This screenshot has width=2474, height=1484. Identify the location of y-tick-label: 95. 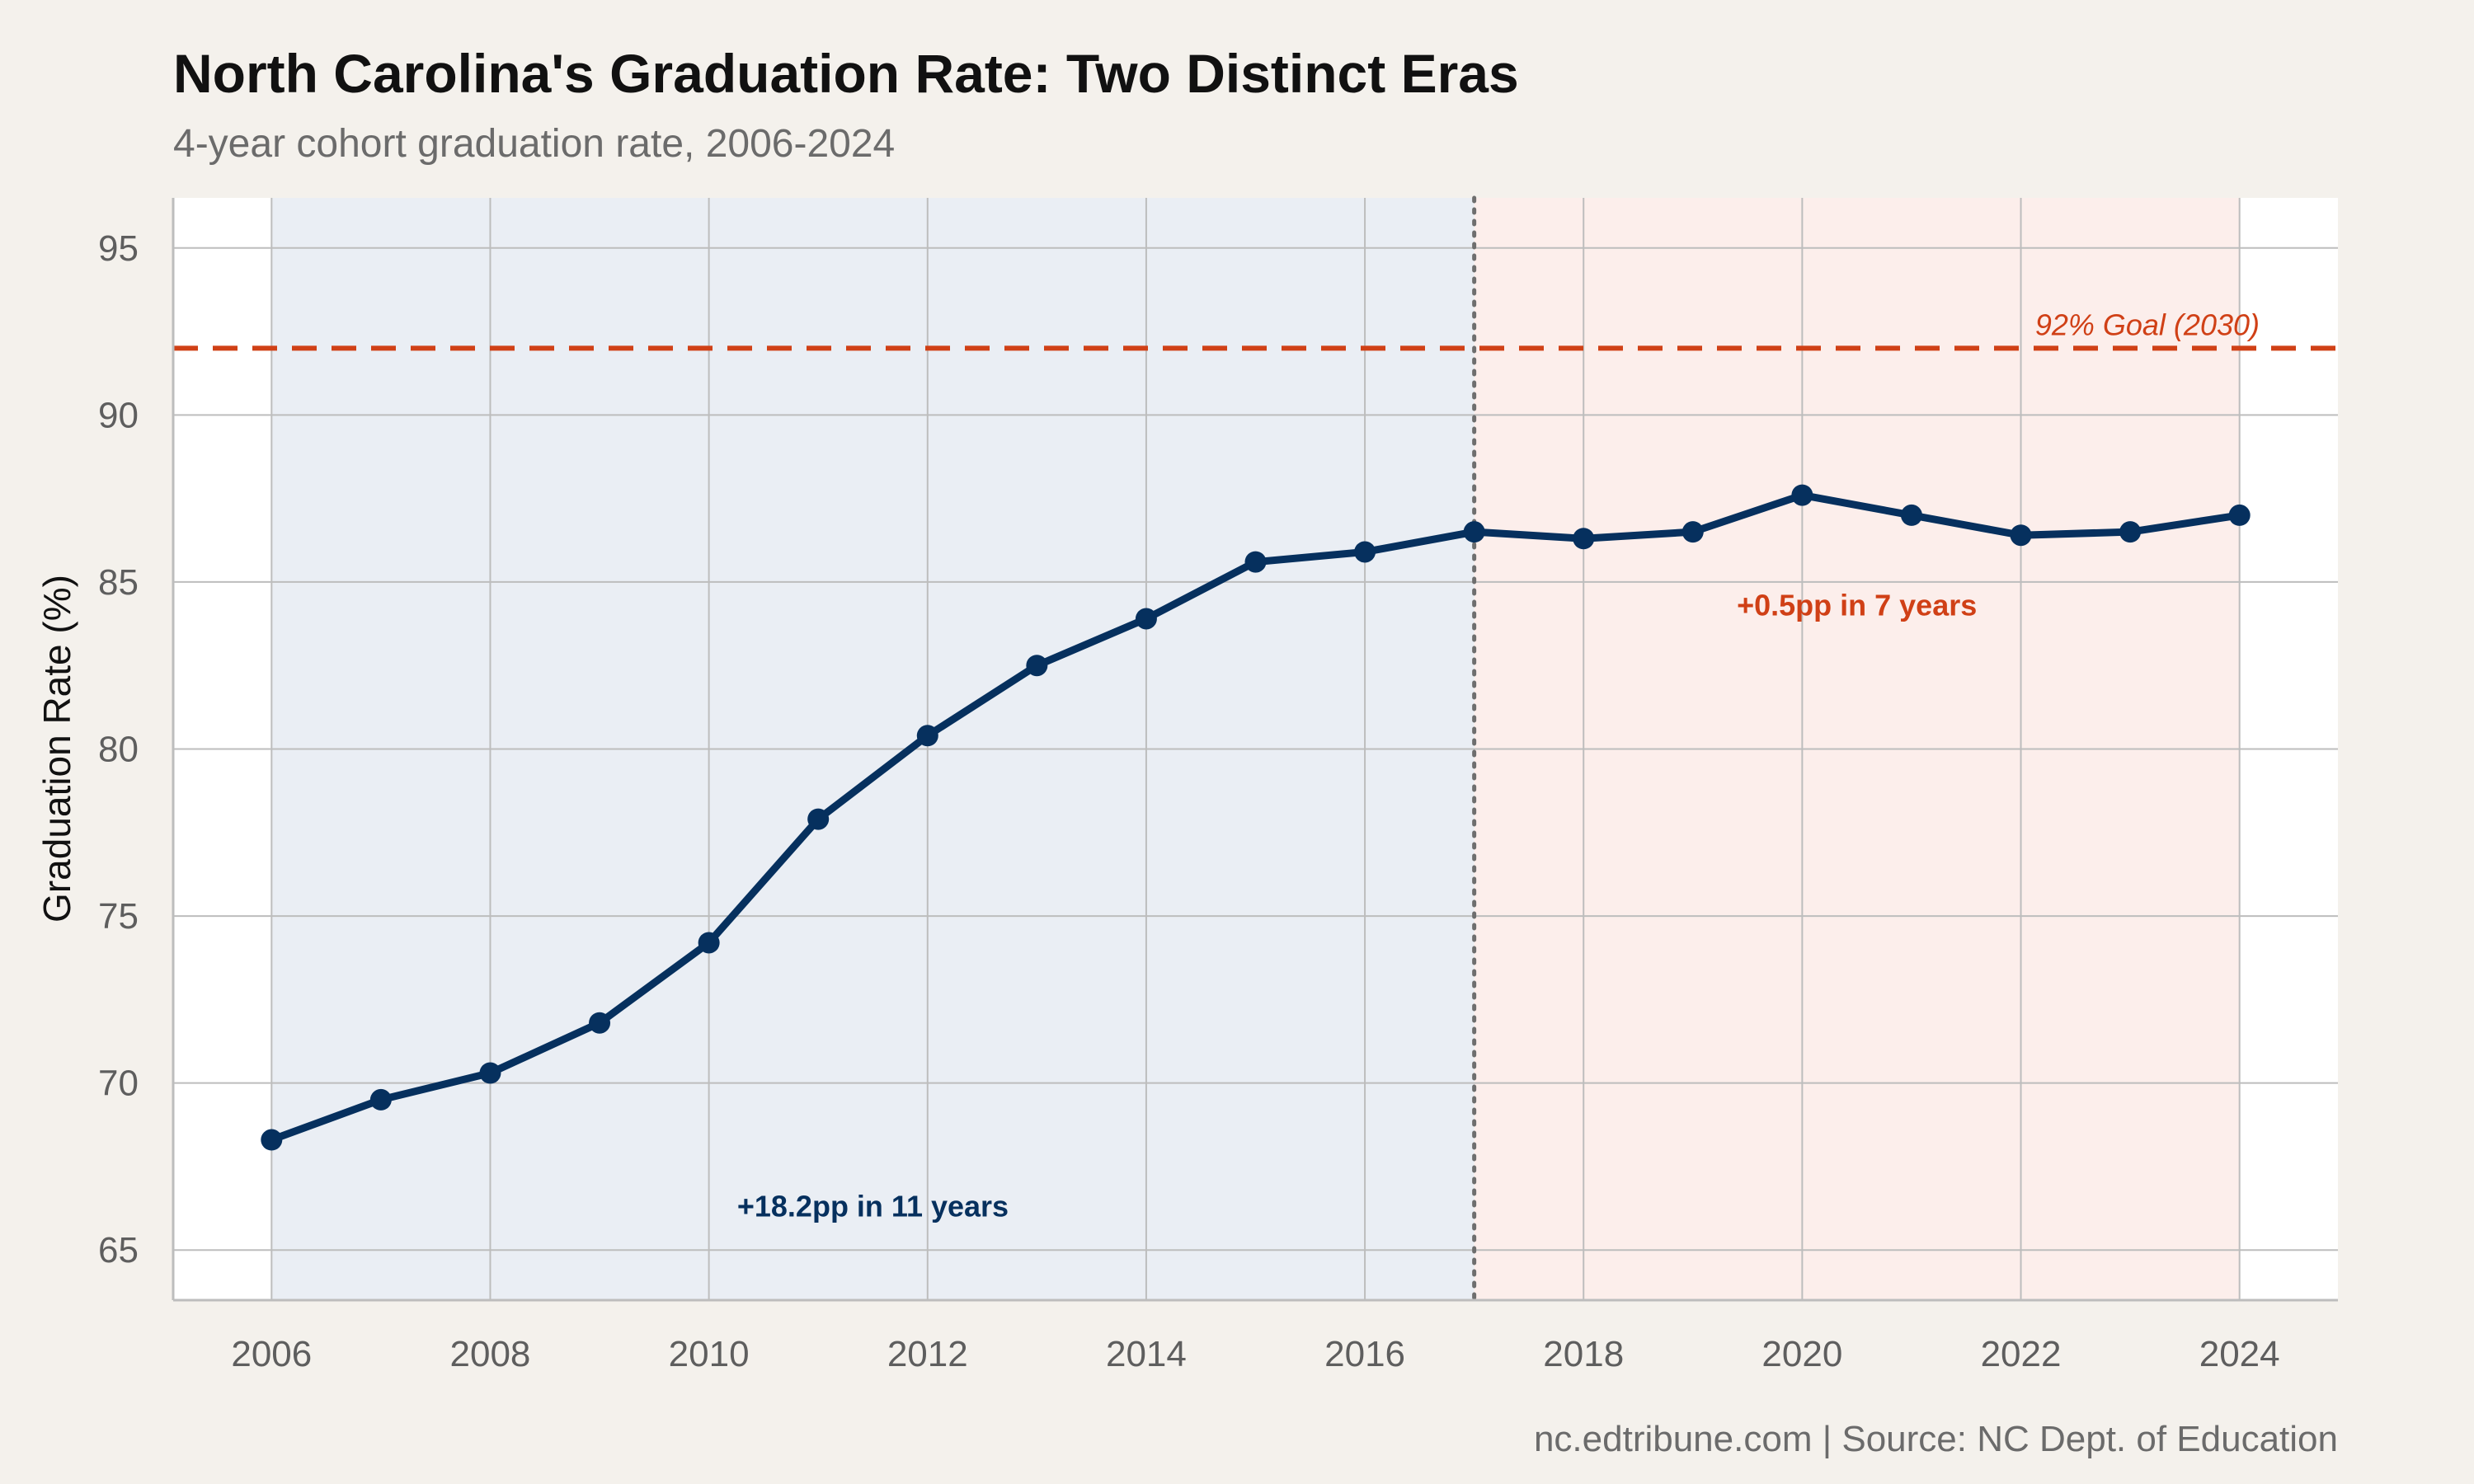
(118, 249).